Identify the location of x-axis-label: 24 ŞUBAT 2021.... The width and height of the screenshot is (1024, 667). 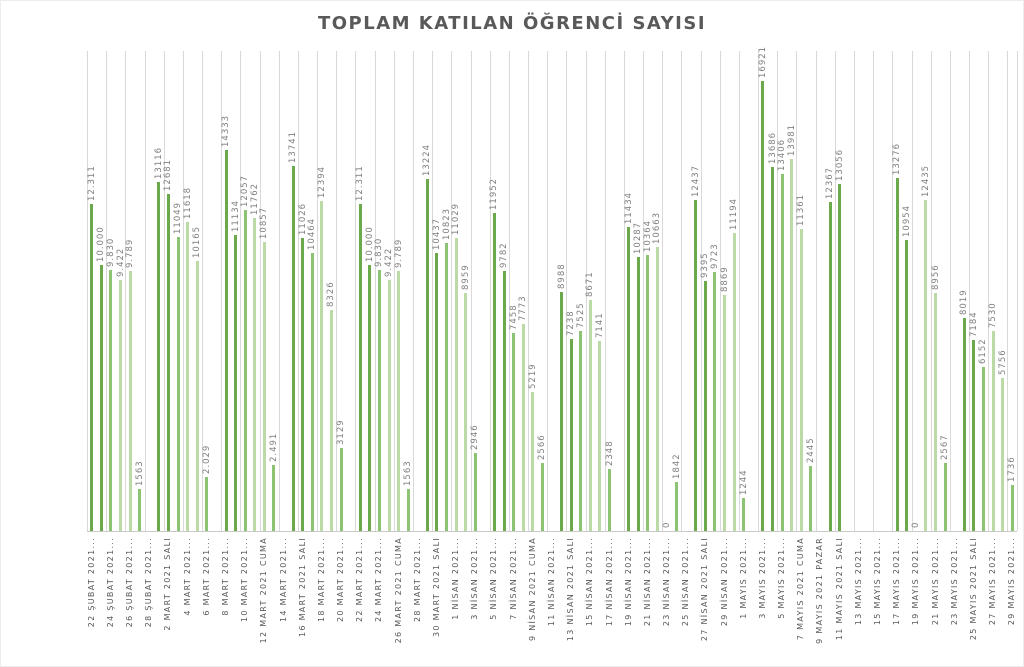
(110, 582).